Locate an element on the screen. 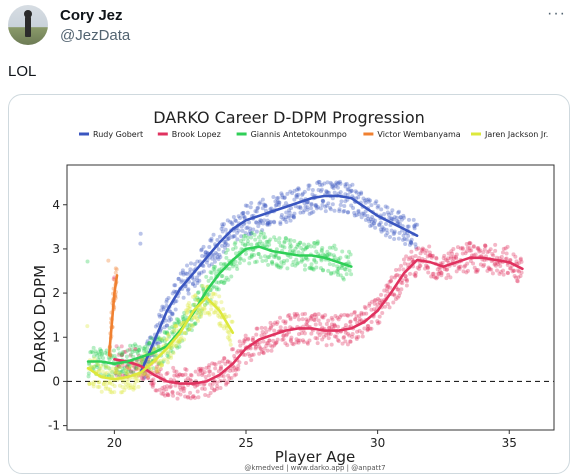 The image size is (578, 476). author-name: Cory Jez is located at coordinates (91, 15).